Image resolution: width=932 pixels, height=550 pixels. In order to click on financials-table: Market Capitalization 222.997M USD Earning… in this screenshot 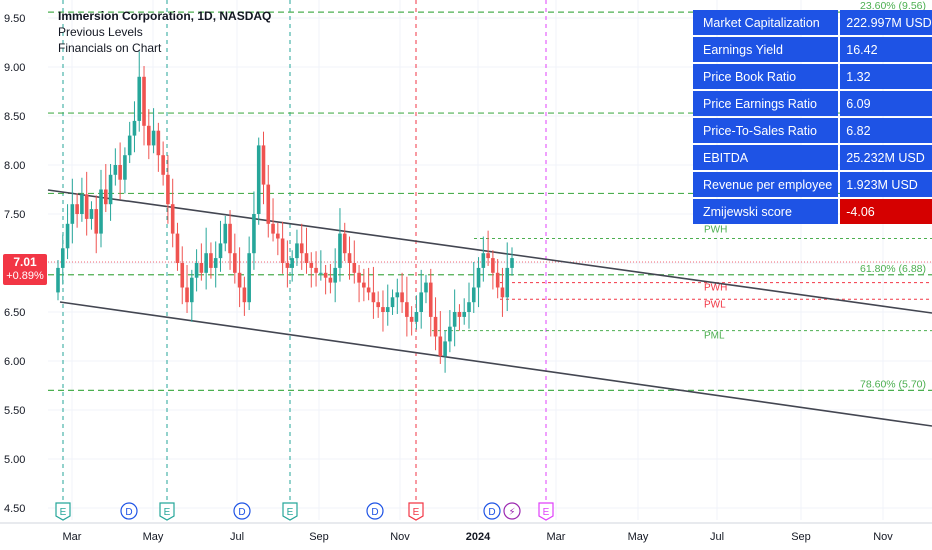, I will do `click(811, 117)`.